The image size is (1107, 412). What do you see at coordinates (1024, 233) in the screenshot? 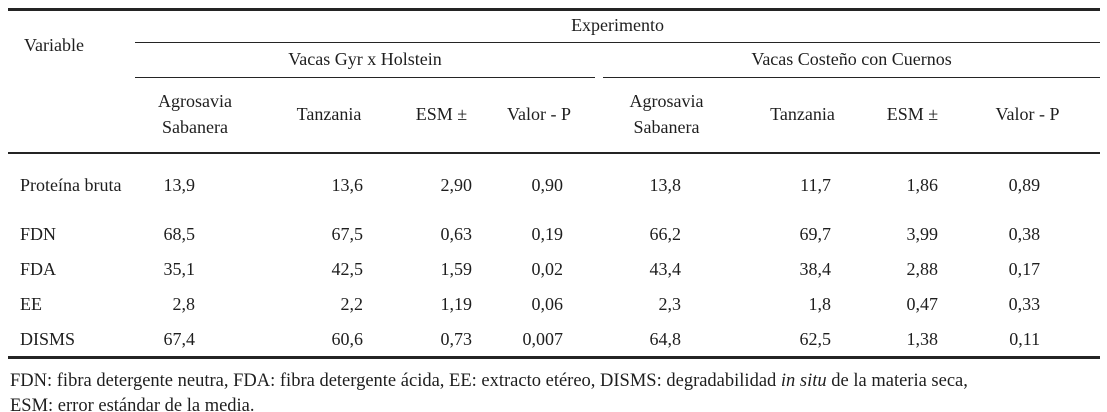
I see `value-cell: 0,38` at bounding box center [1024, 233].